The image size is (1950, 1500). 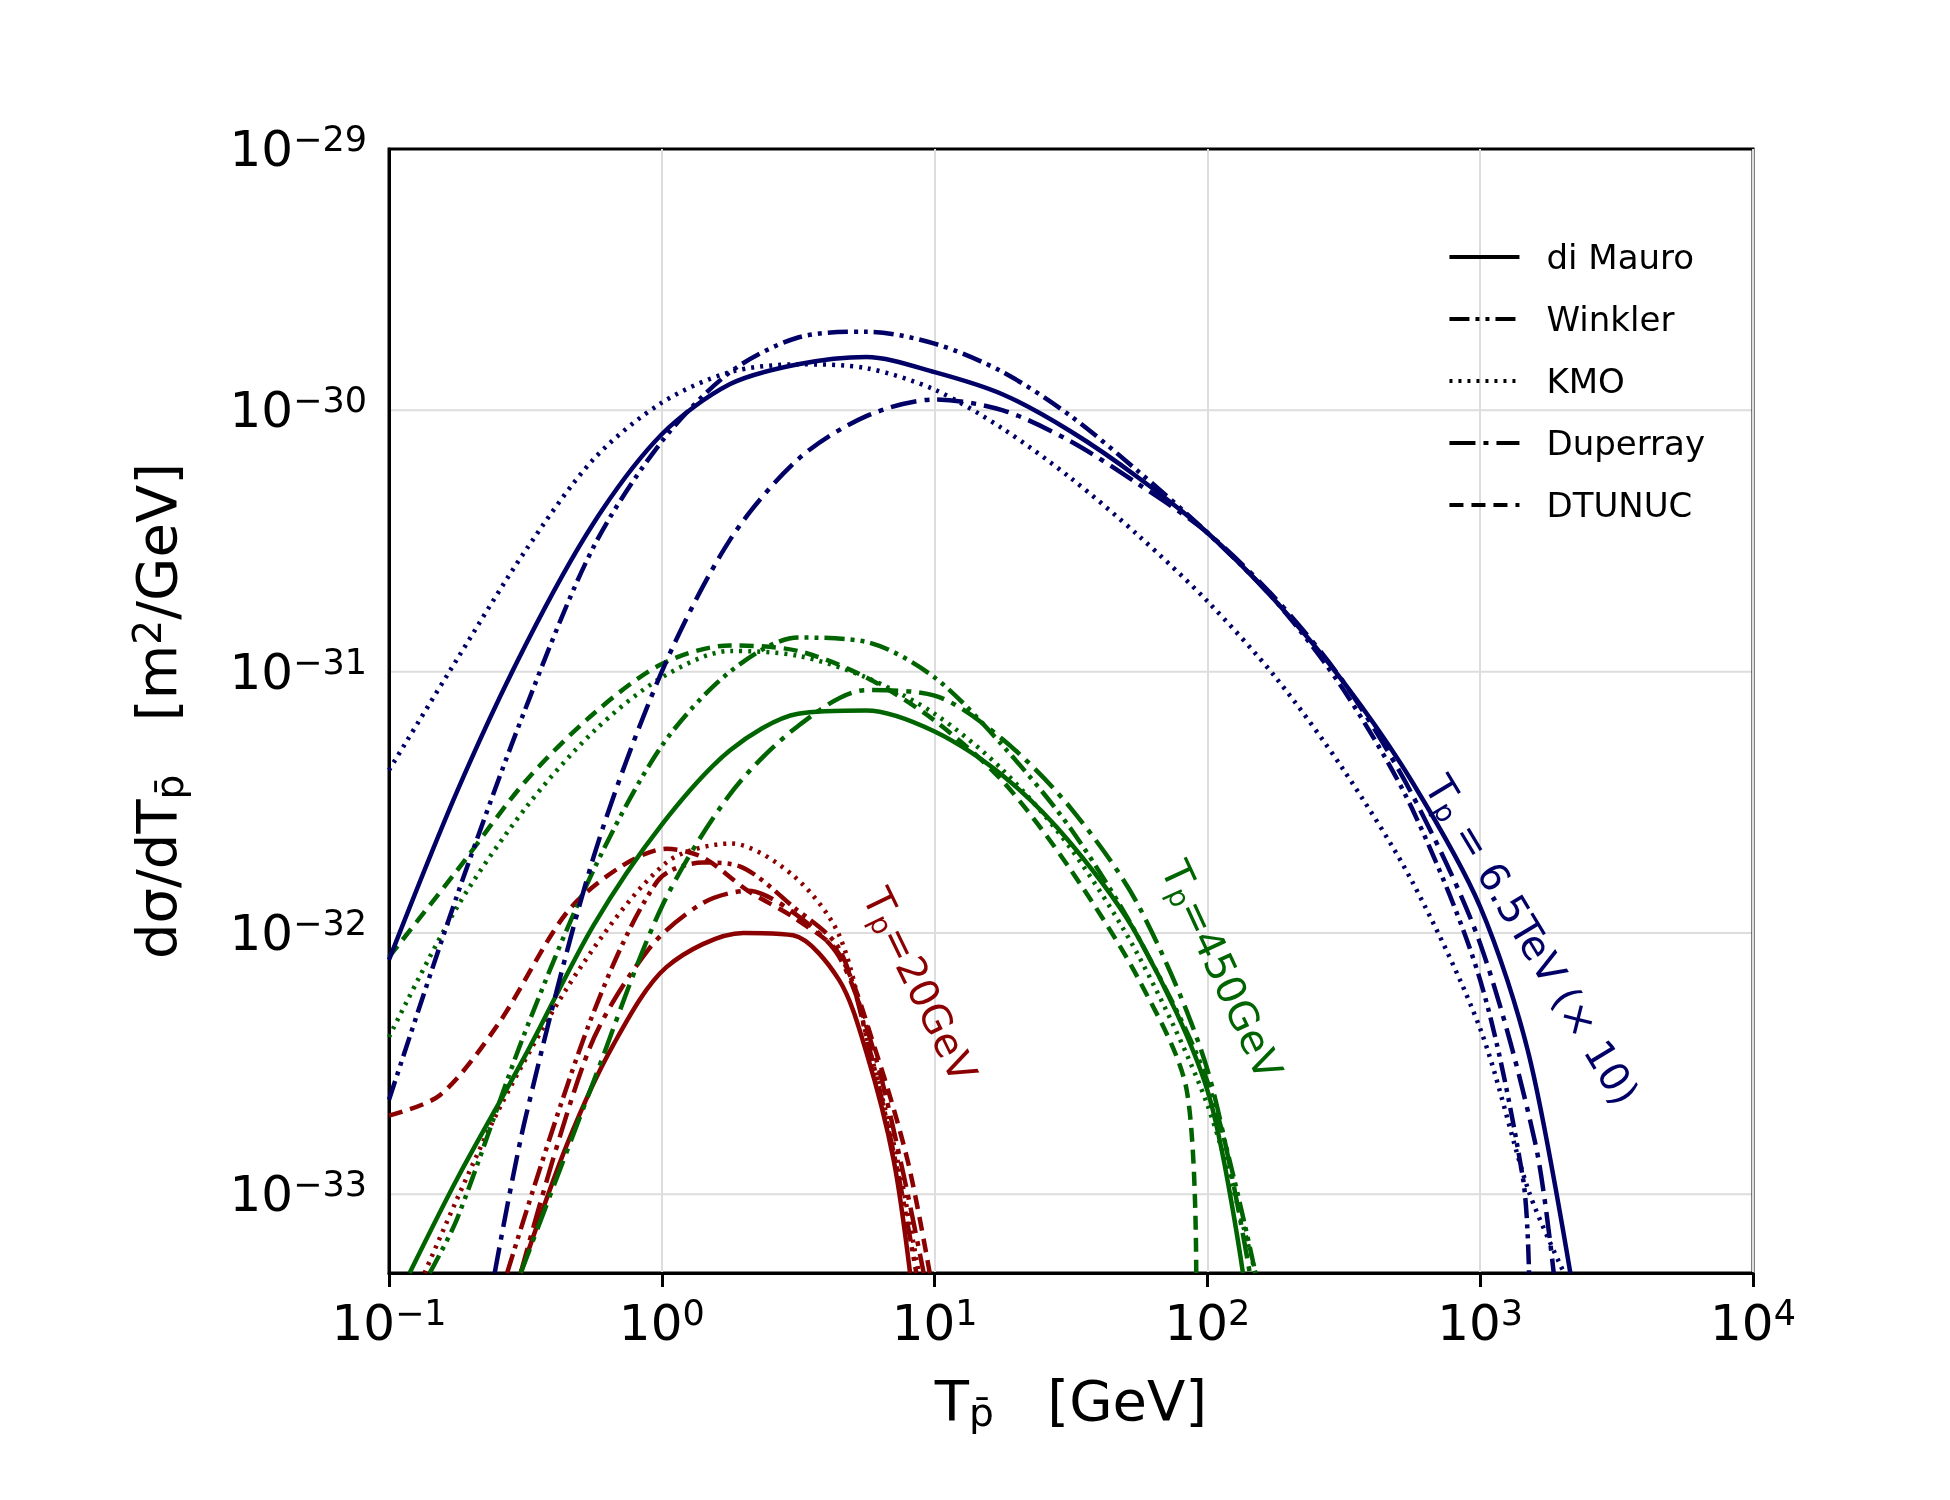 What do you see at coordinates (1619, 505) in the screenshot?
I see `text: DTUNUC` at bounding box center [1619, 505].